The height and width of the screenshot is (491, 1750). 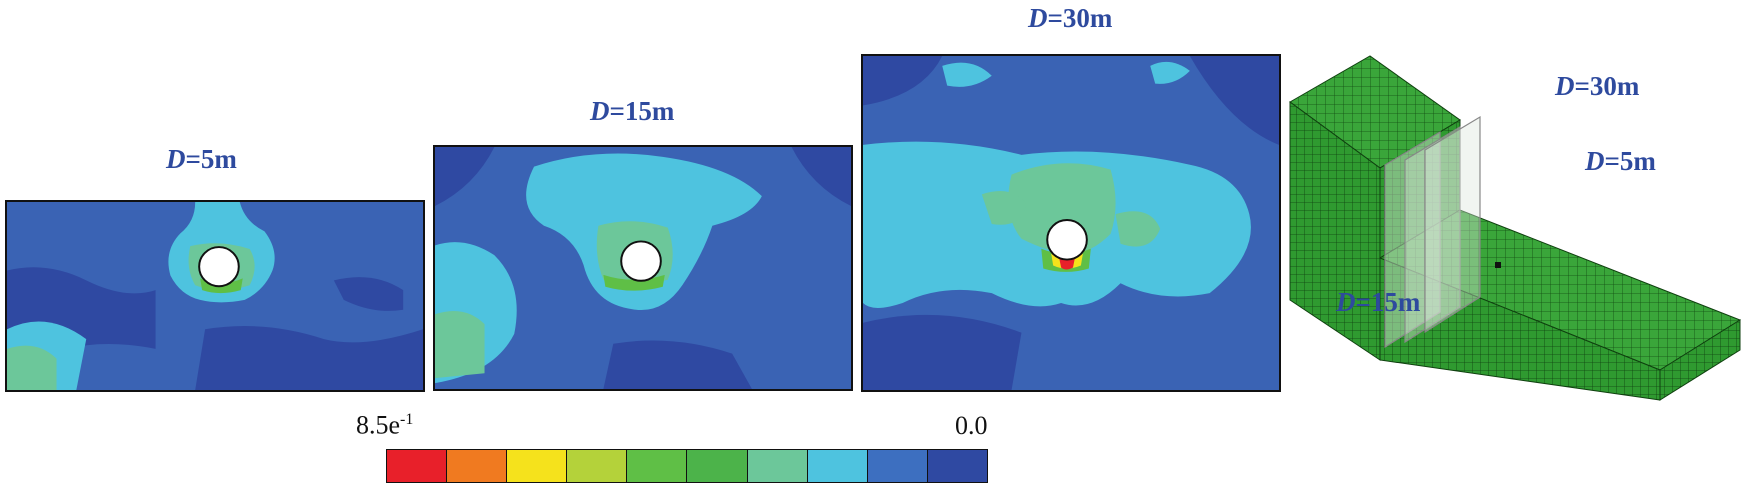 I want to click on section-plane-d30, so click(x=1452, y=224).